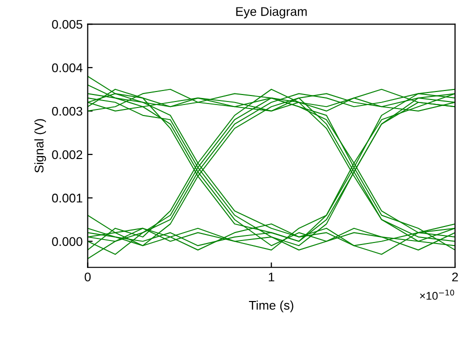 Image resolution: width=474 pixels, height=345 pixels. What do you see at coordinates (437, 295) in the screenshot?
I see `text: ×10$^{−10}$` at bounding box center [437, 295].